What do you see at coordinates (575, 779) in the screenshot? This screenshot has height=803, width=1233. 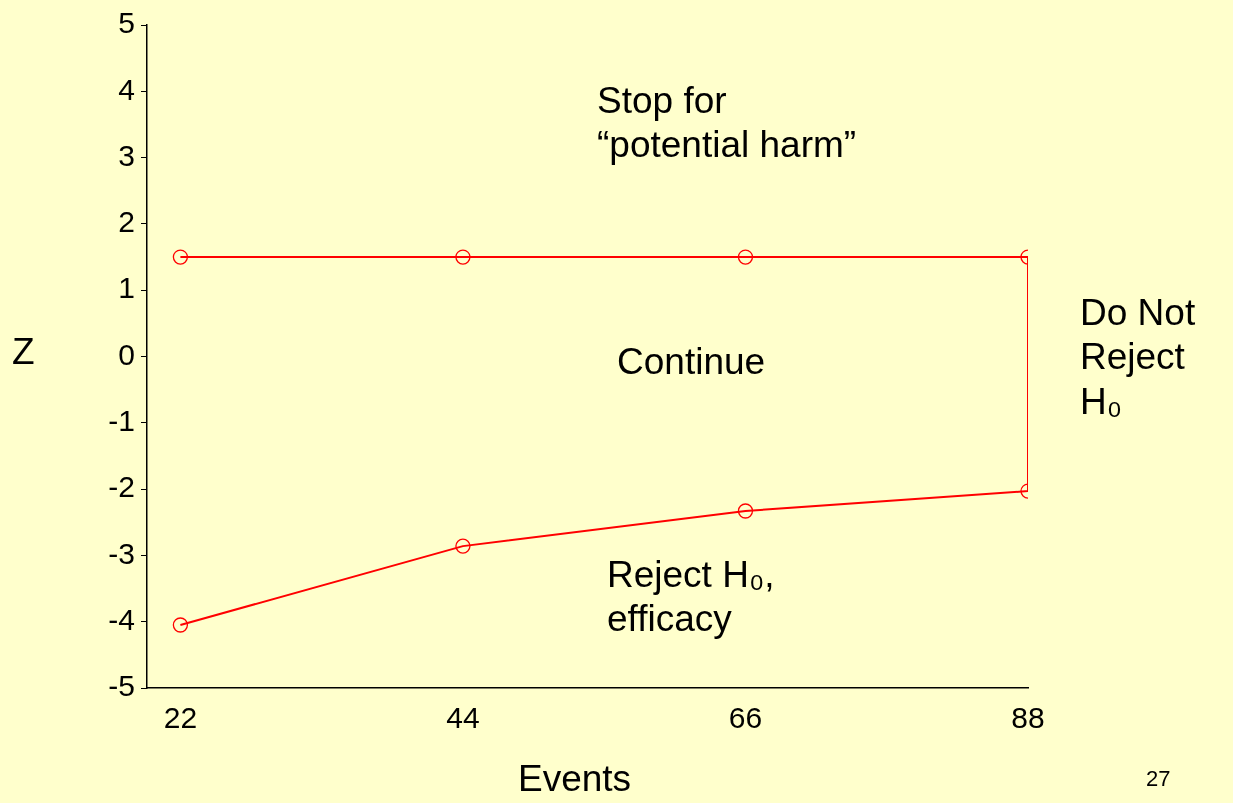 I see `x-axis-title: Events` at bounding box center [575, 779].